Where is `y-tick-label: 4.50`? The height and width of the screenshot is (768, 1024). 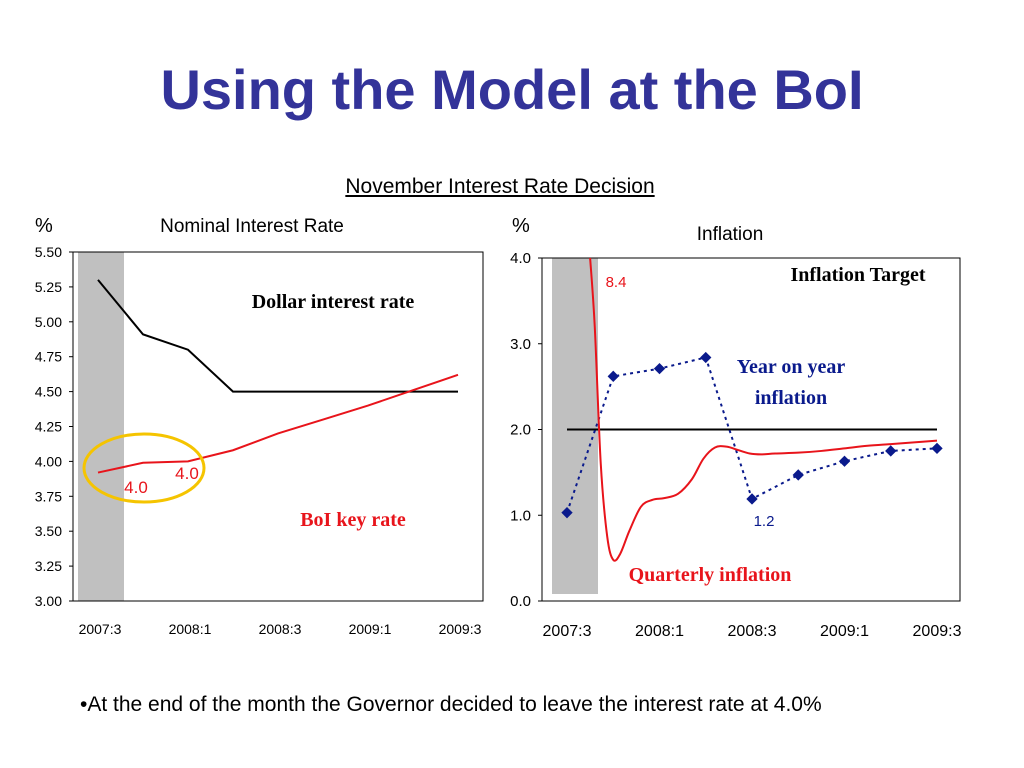
y-tick-label: 4.50 is located at coordinates (48, 392).